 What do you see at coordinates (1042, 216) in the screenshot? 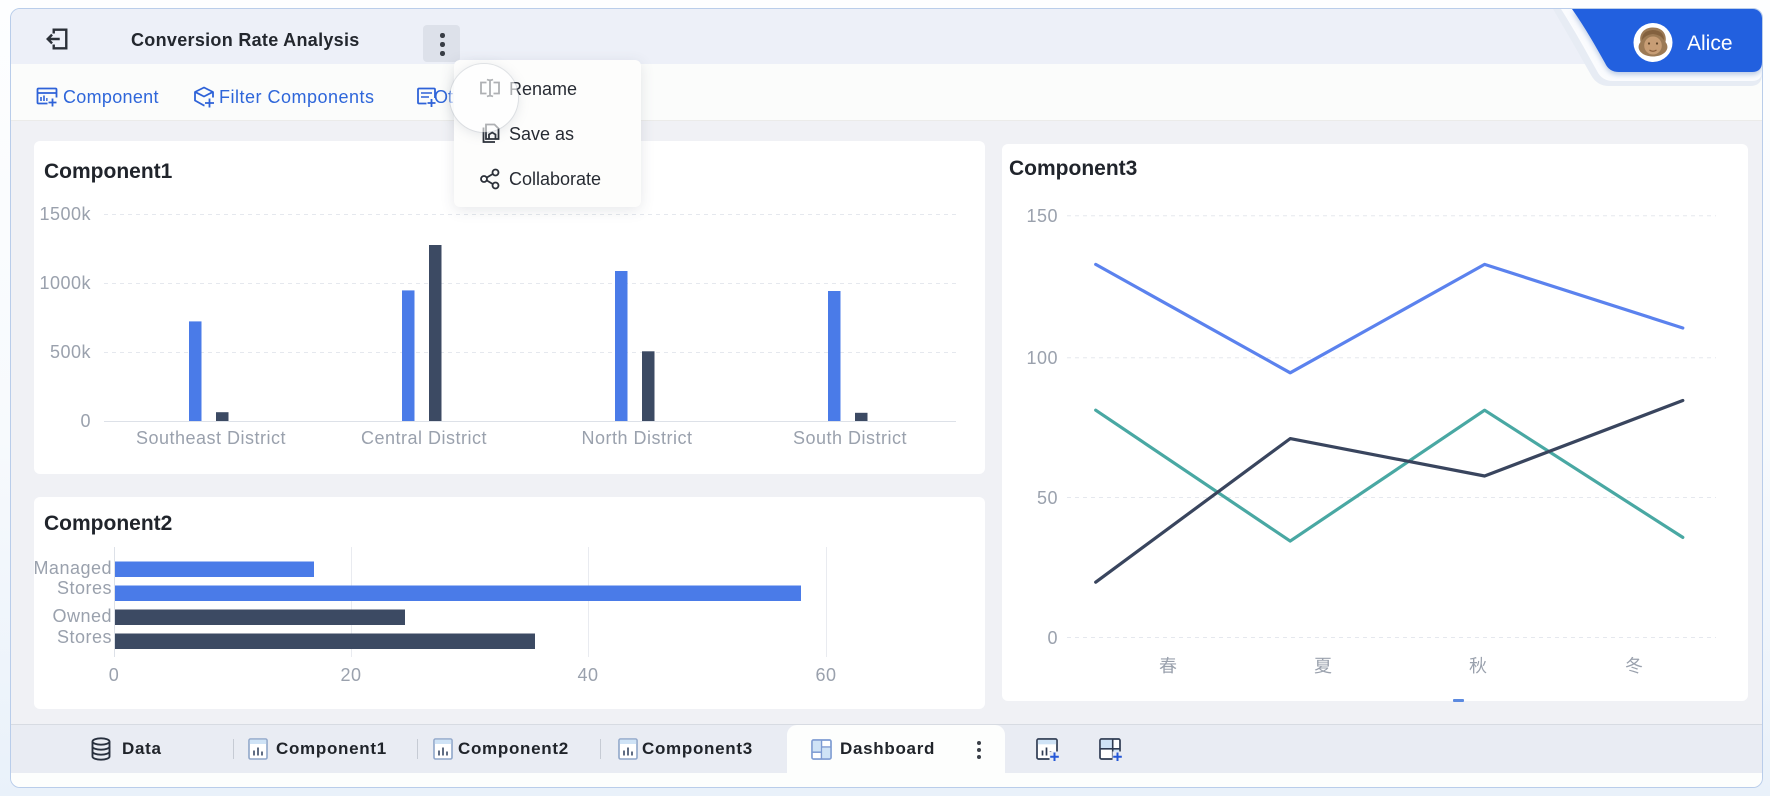
I see `svg-text: 150` at bounding box center [1042, 216].